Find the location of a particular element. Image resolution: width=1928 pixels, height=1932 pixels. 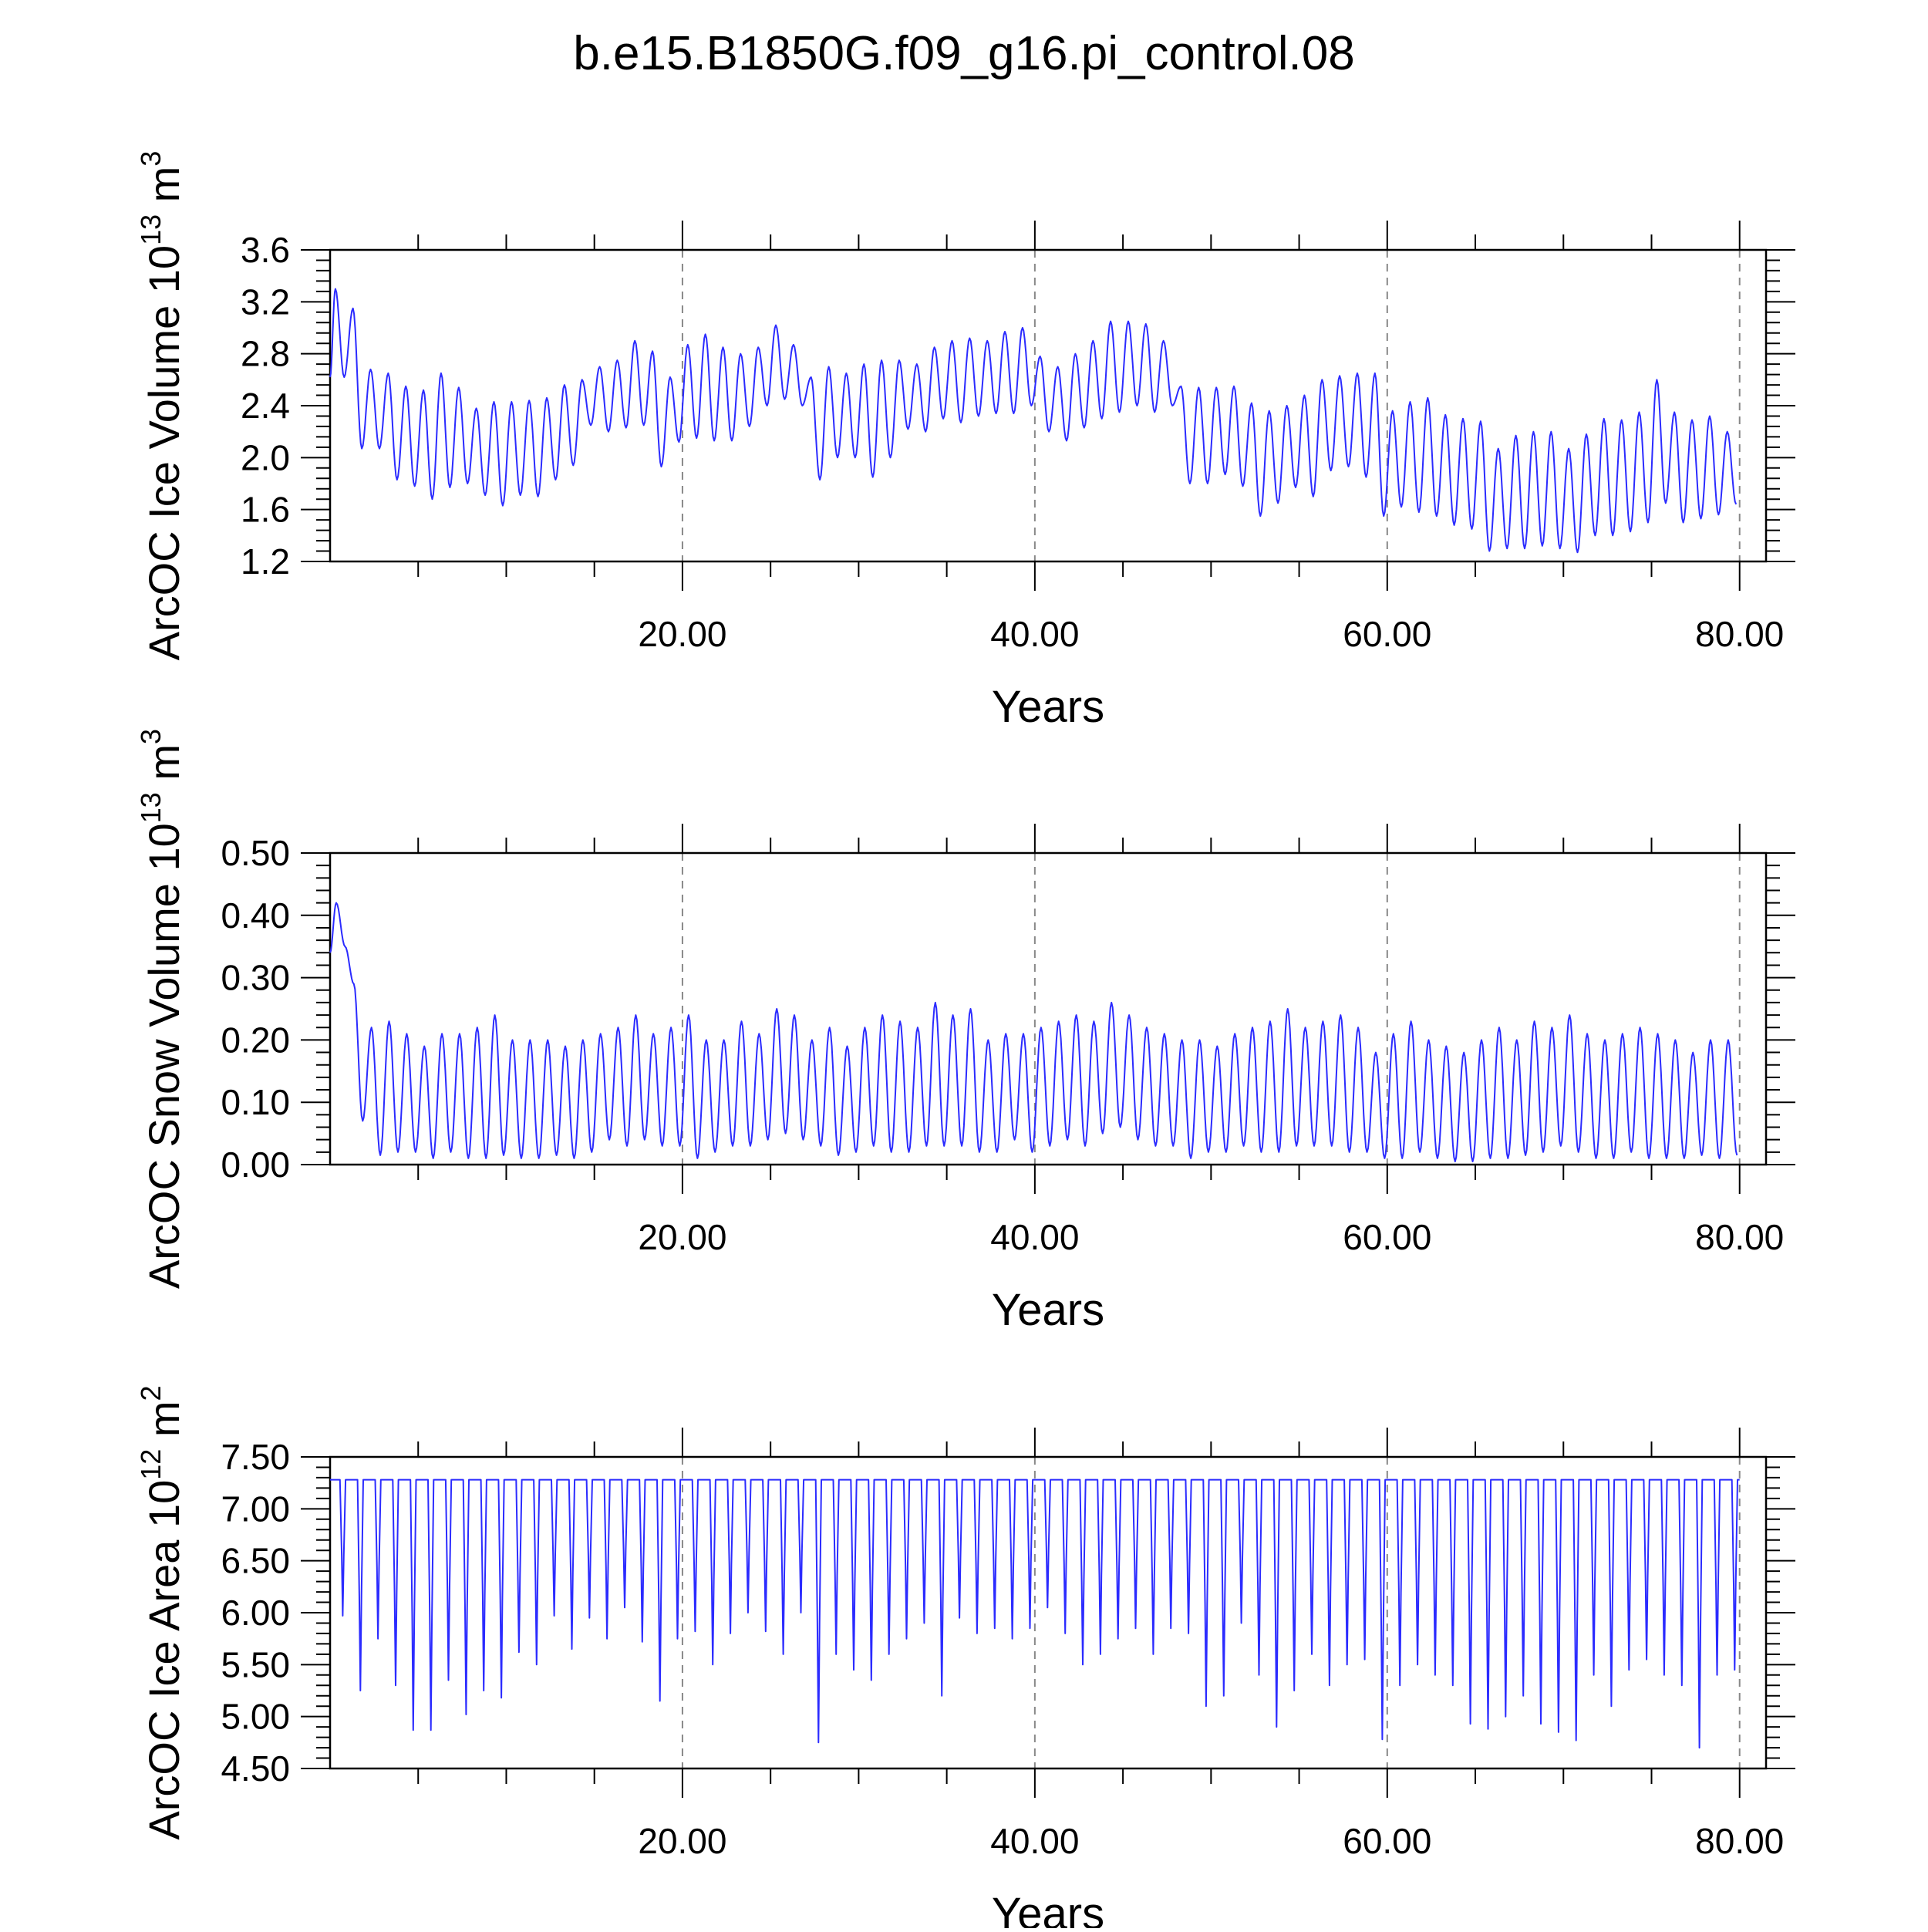

y-tick-label: 6.50 is located at coordinates (255, 1561).